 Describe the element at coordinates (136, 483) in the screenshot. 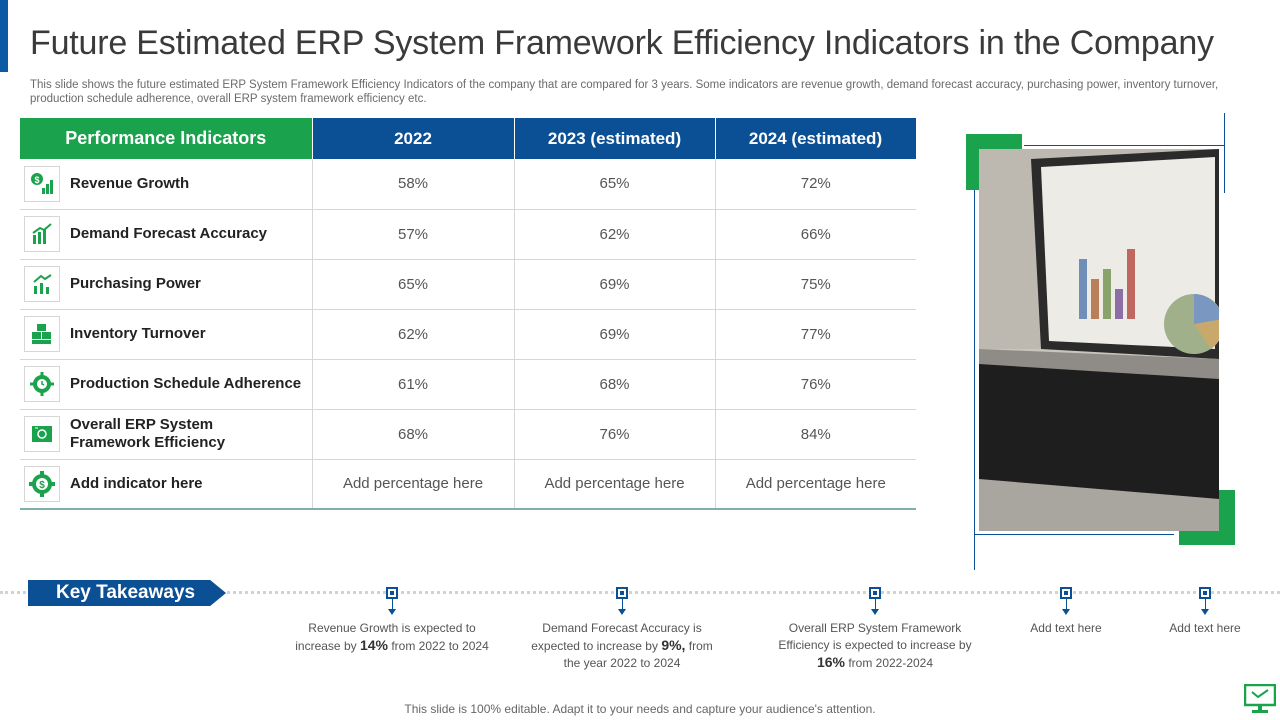

I see `indicator-label: Add indicator here` at that location.